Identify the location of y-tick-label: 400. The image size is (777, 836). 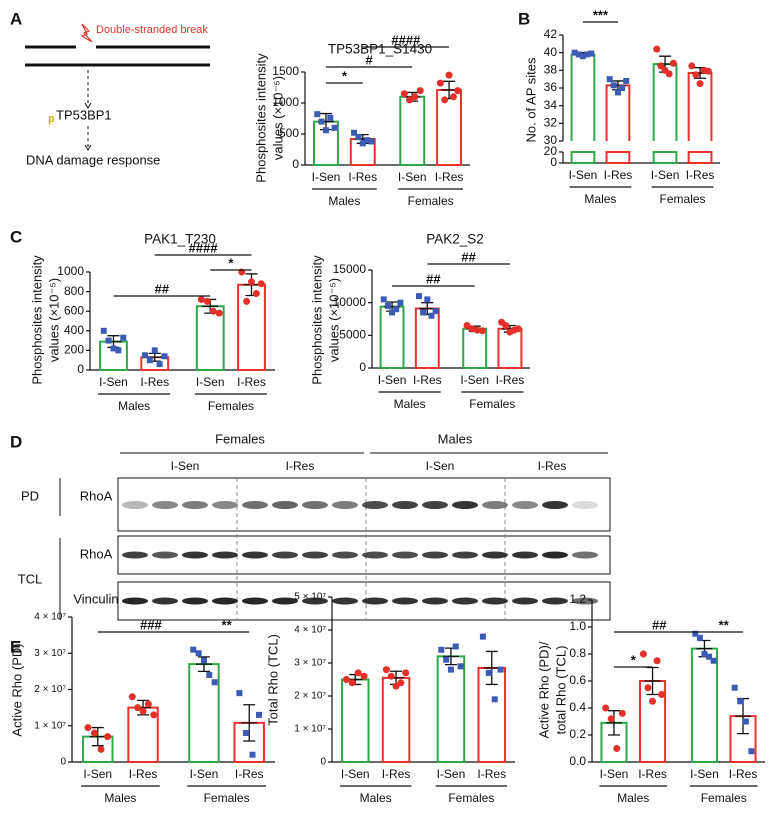
(74, 330).